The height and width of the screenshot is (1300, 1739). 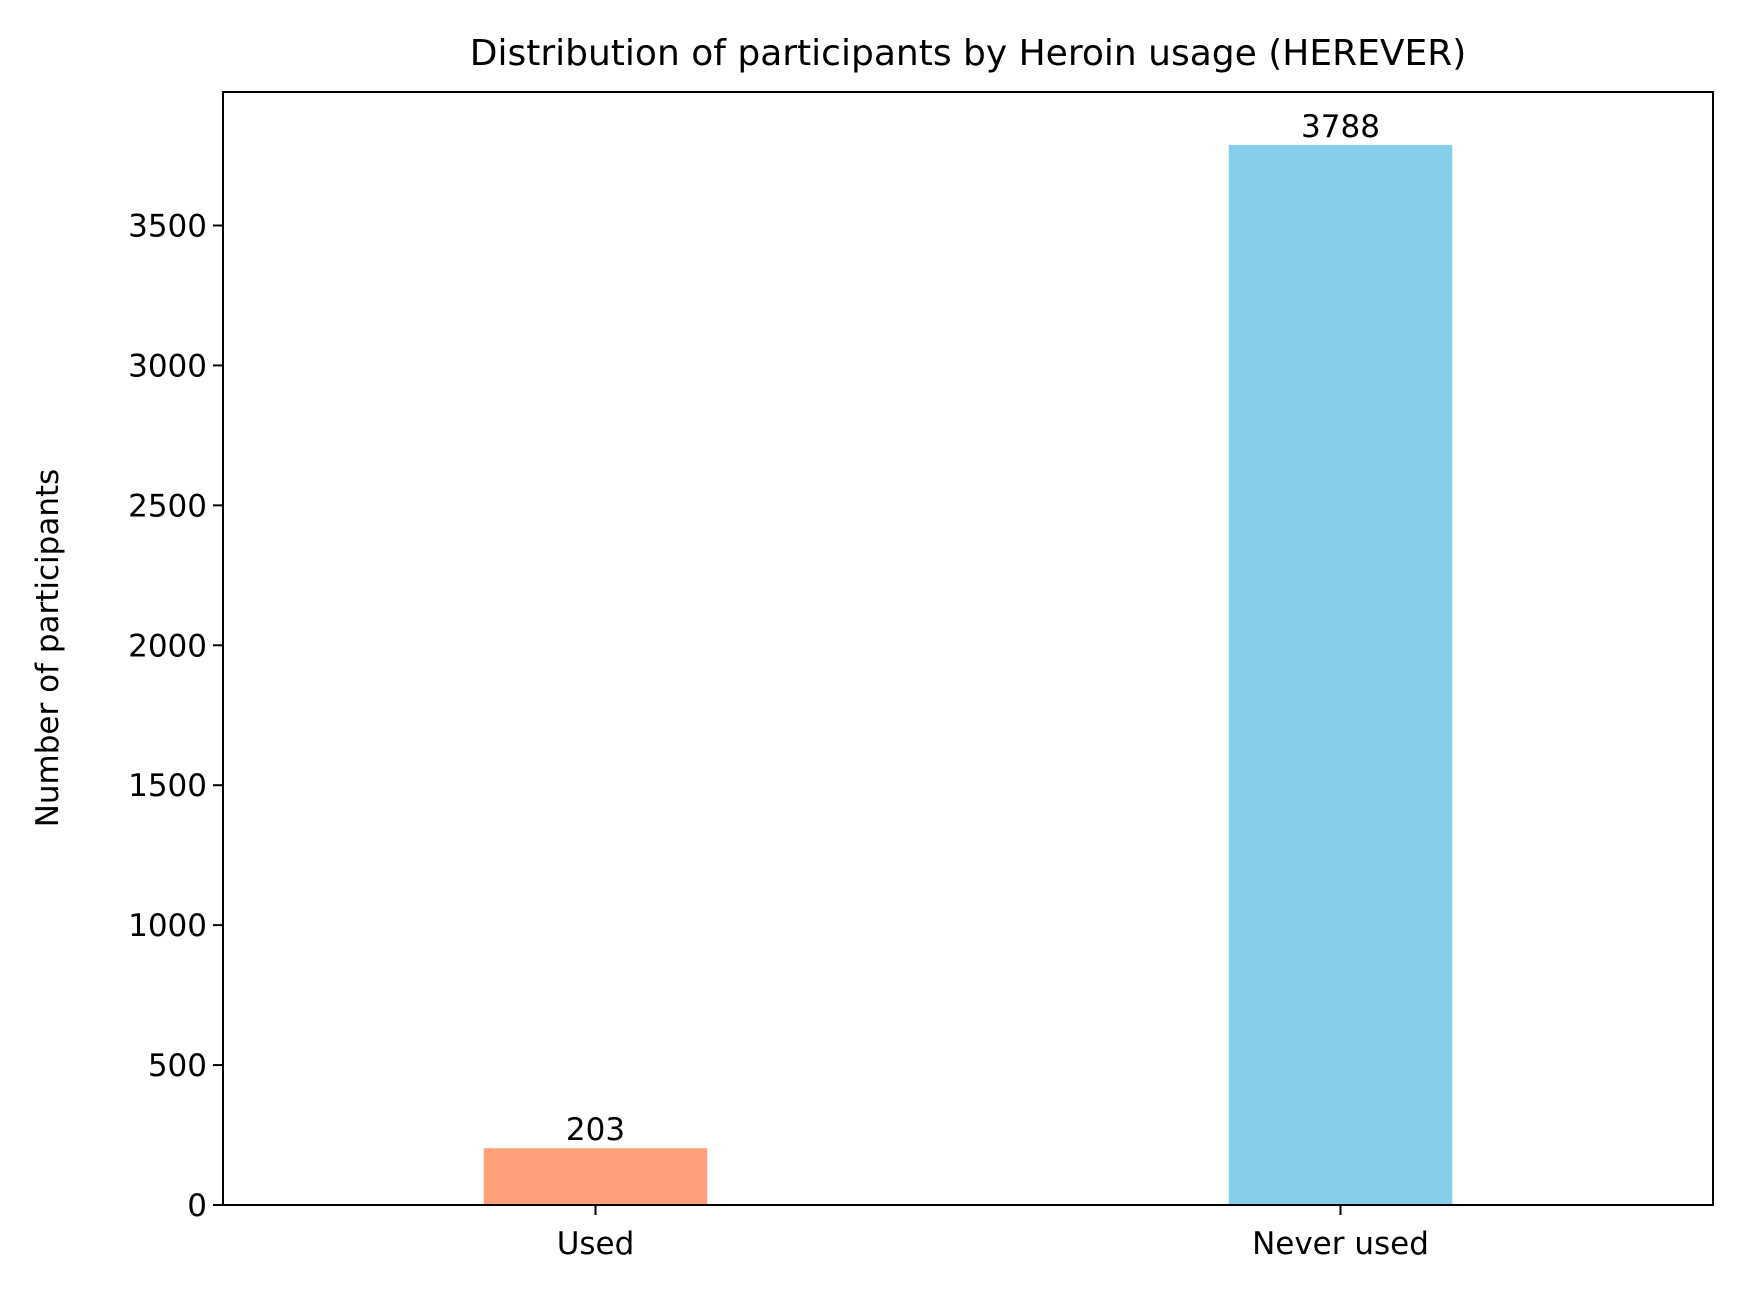 What do you see at coordinates (177, 1066) in the screenshot?
I see `y-tick-label: 500` at bounding box center [177, 1066].